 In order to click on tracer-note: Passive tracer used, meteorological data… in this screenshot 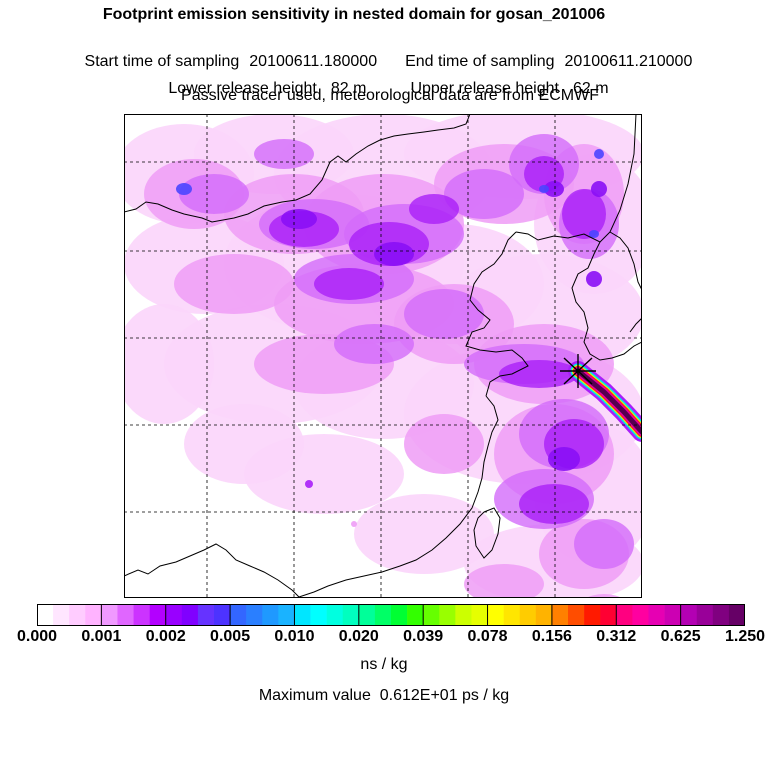, I will do `click(390, 95)`.